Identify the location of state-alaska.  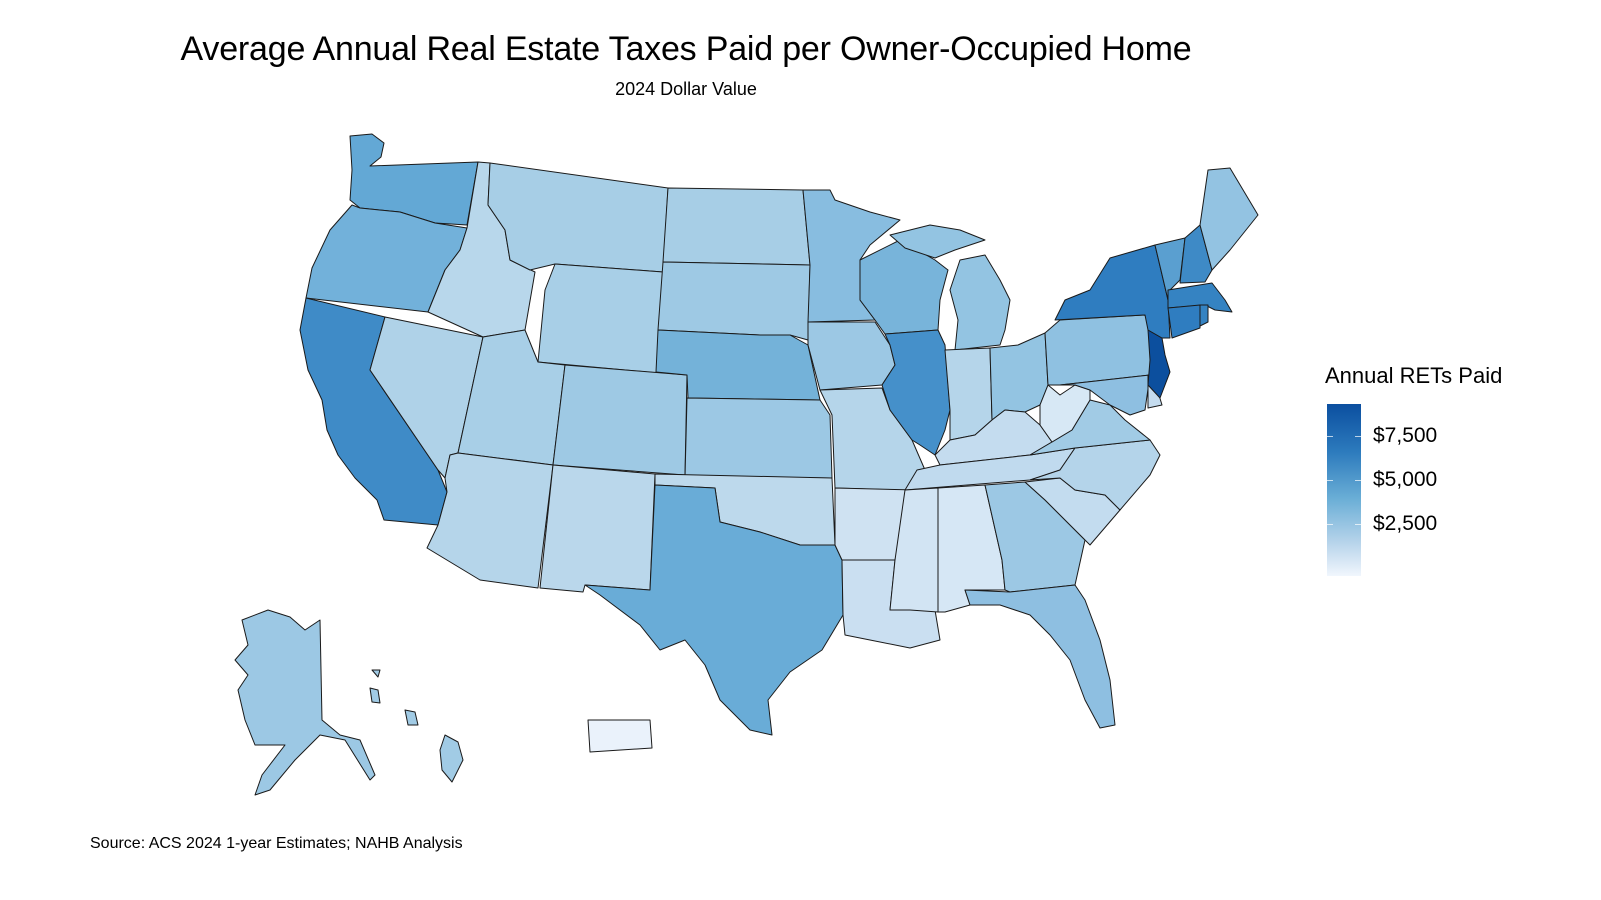
(305, 702).